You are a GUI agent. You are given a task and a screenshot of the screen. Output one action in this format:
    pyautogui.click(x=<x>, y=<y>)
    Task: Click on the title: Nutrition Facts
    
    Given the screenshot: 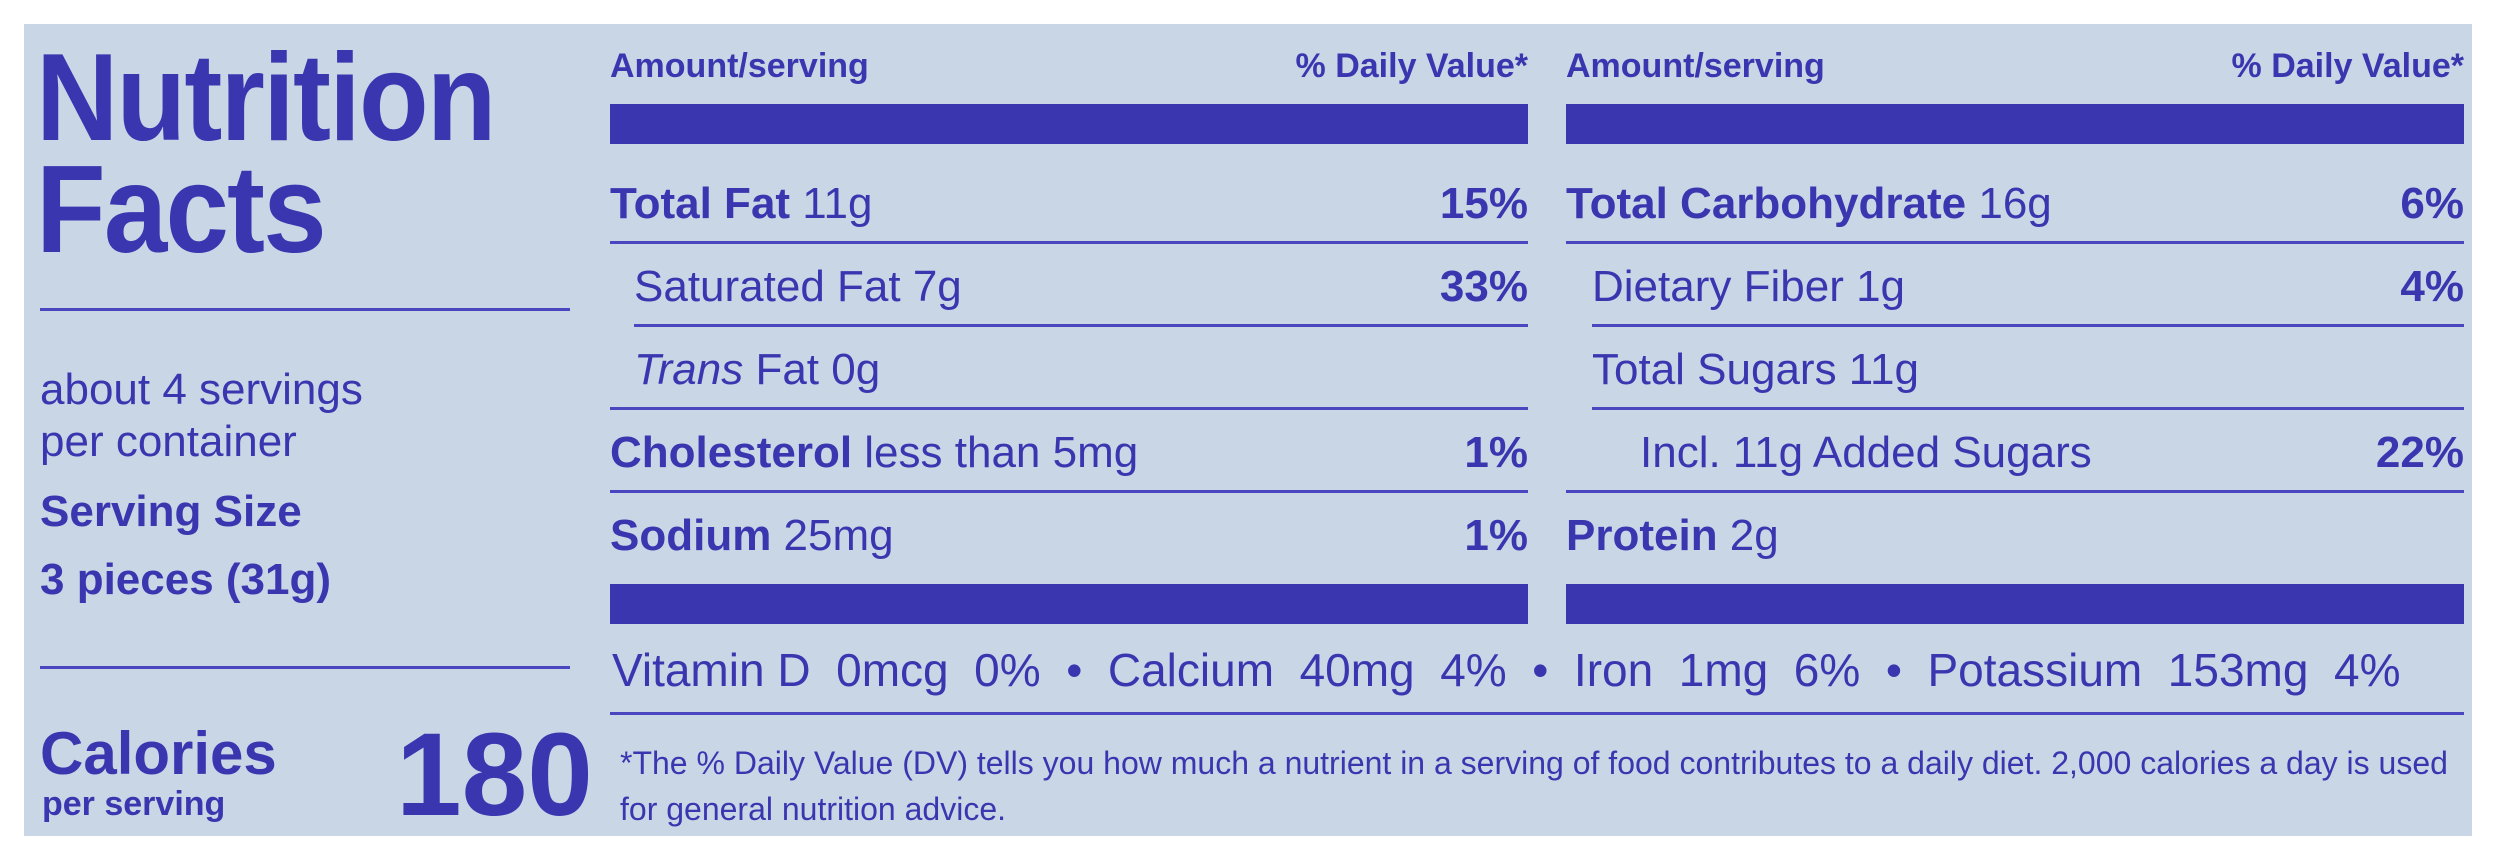 What is the action you would take?
    pyautogui.click(x=266, y=154)
    